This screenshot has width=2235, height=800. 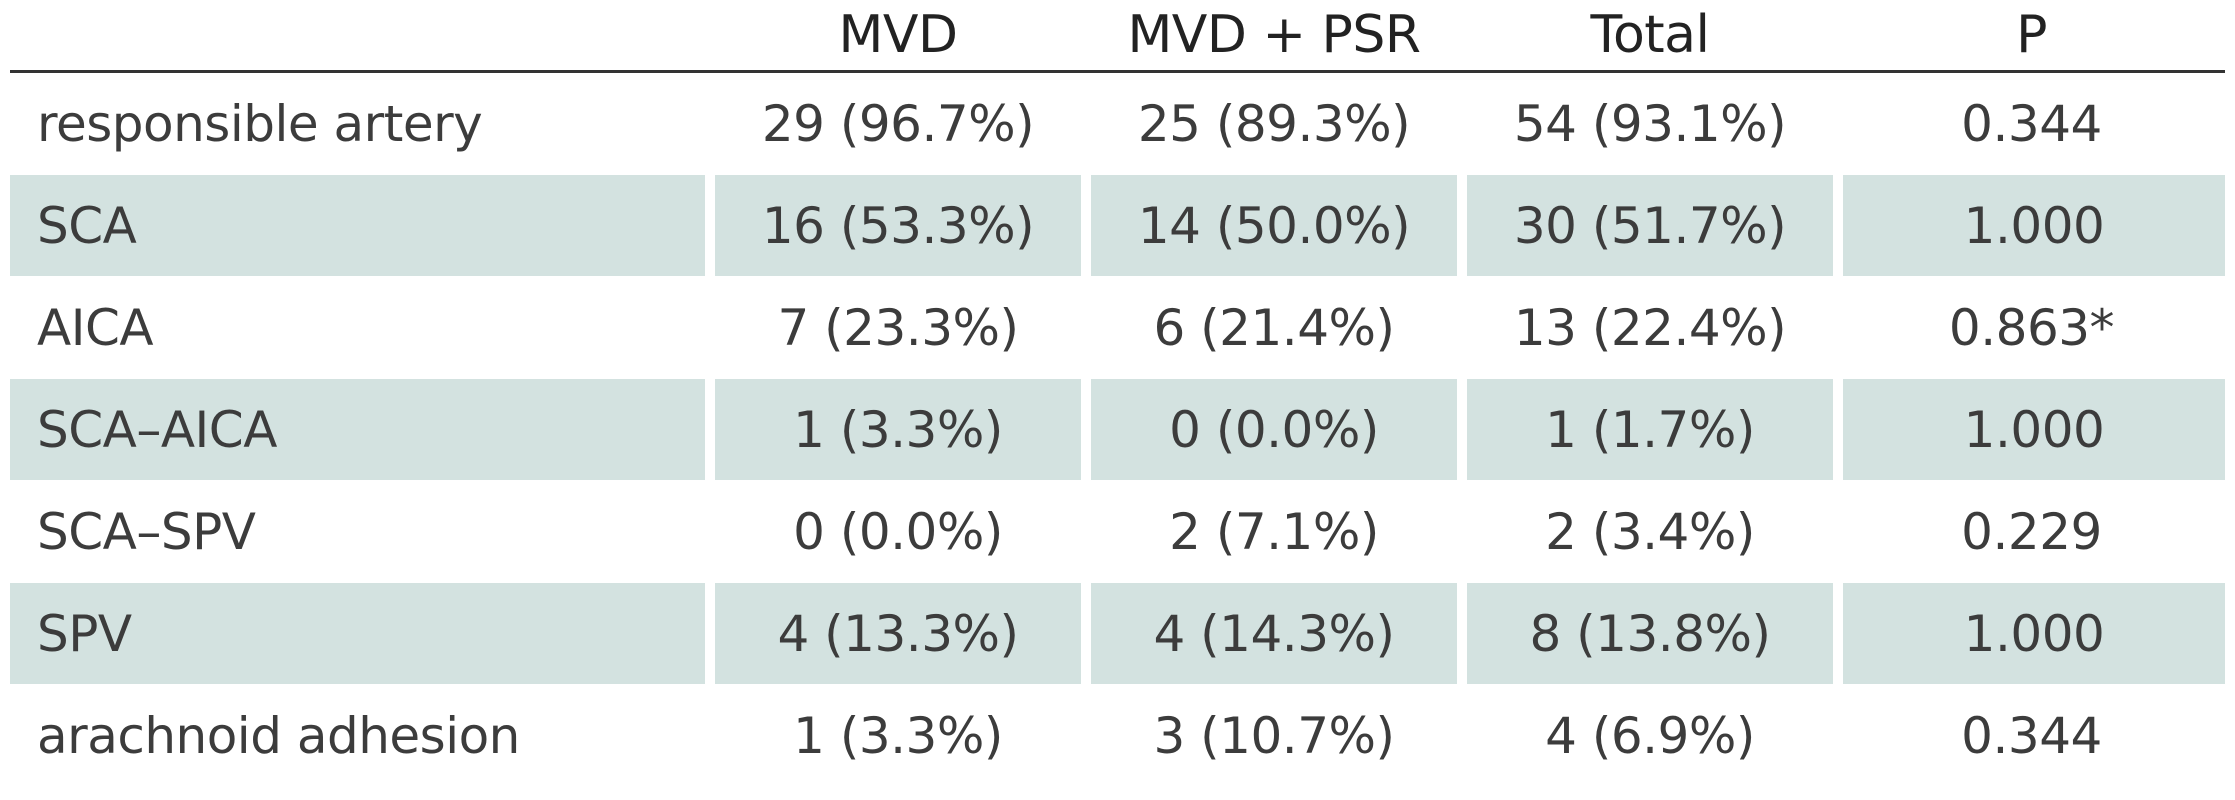 I want to click on cell-total: 4 (6.9%), so click(x=1650, y=735).